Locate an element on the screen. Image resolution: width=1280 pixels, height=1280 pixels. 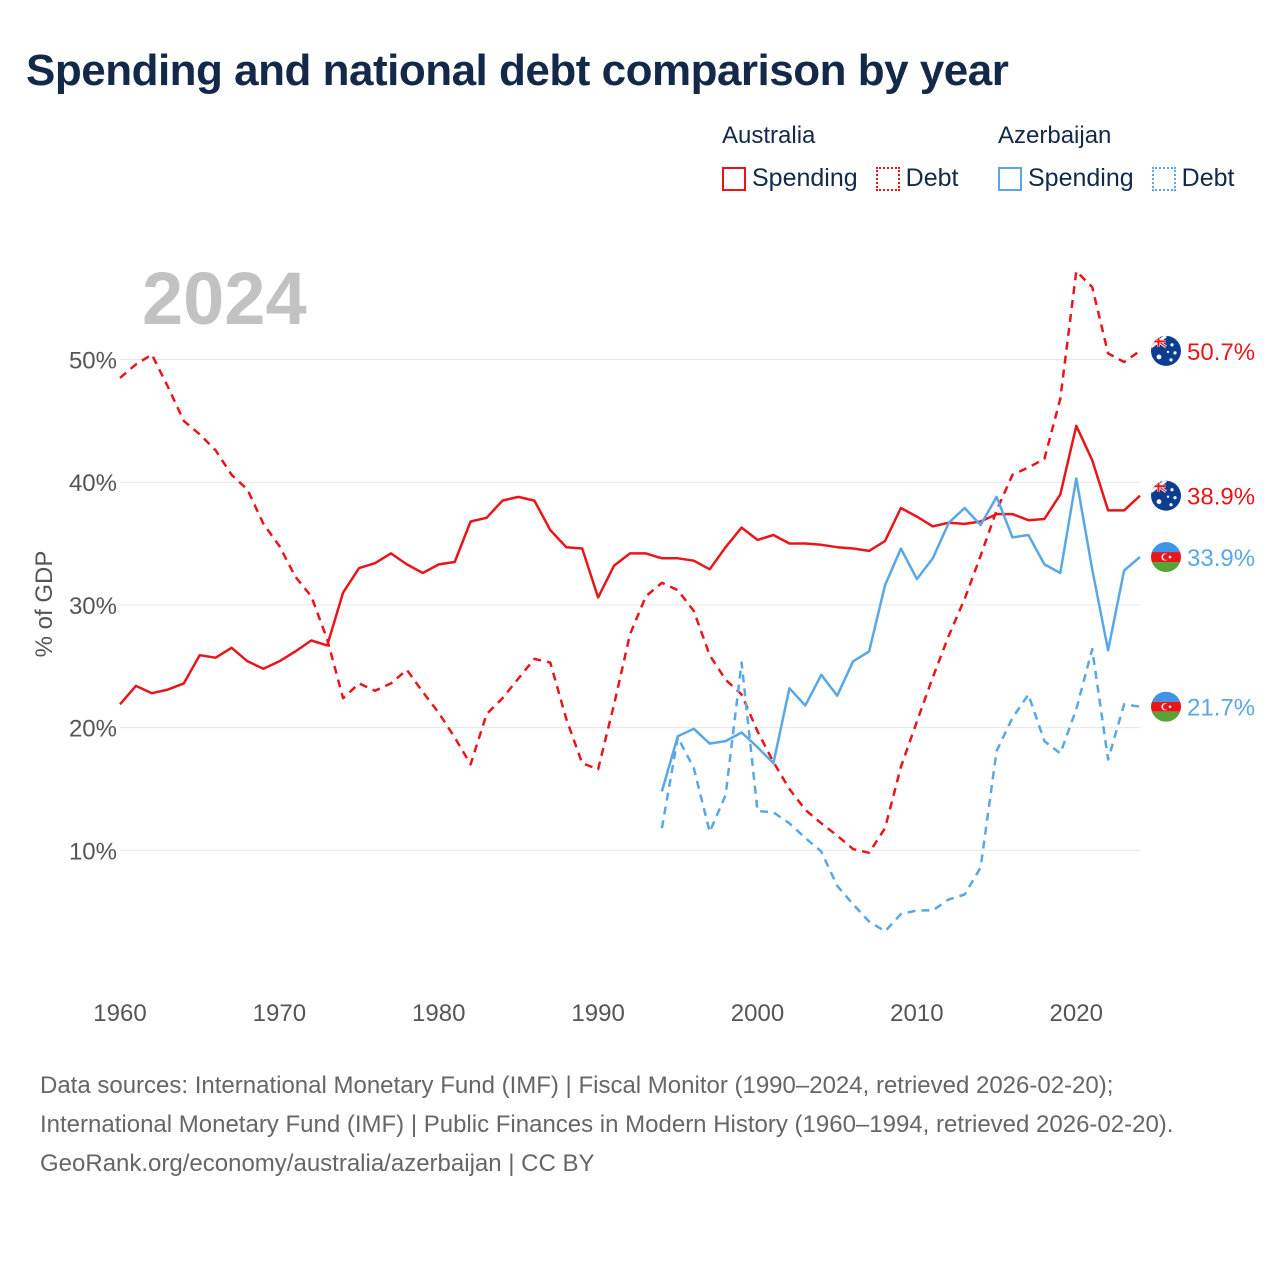
end-value-label: 21.7% is located at coordinates (1221, 708).